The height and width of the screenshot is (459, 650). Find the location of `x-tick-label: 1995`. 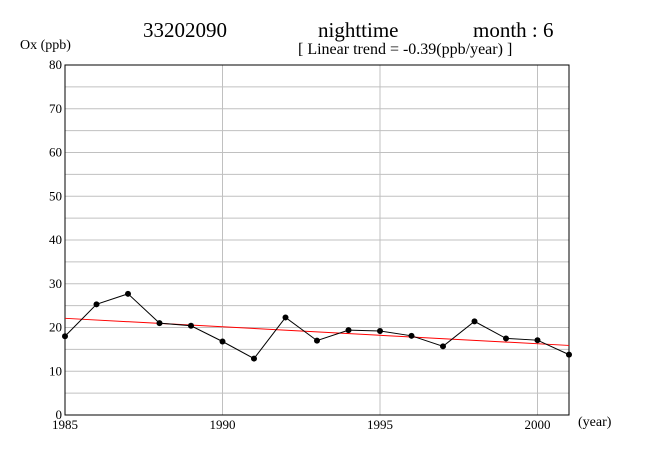

x-tick-label: 1995 is located at coordinates (380, 424).